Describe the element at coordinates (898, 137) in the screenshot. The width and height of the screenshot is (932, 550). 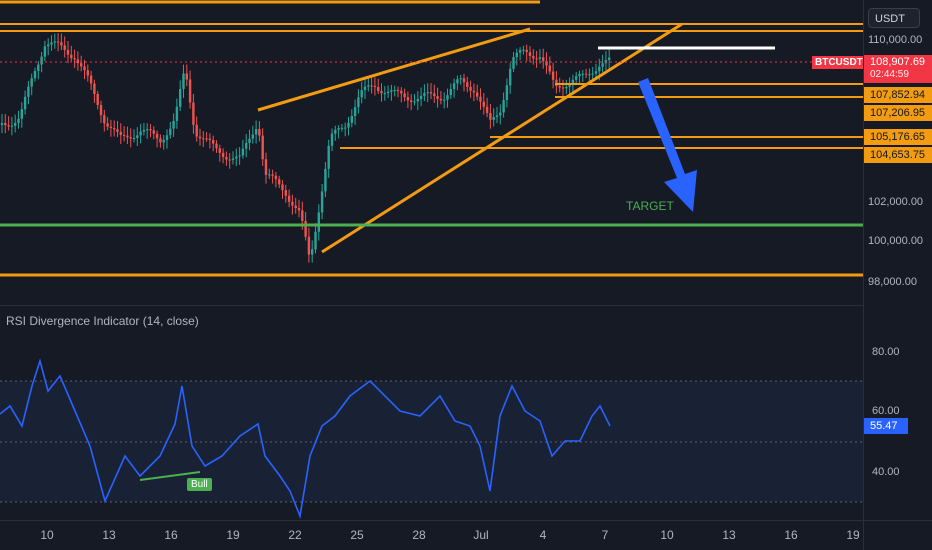
I see `level-tag: 105,176.65` at that location.